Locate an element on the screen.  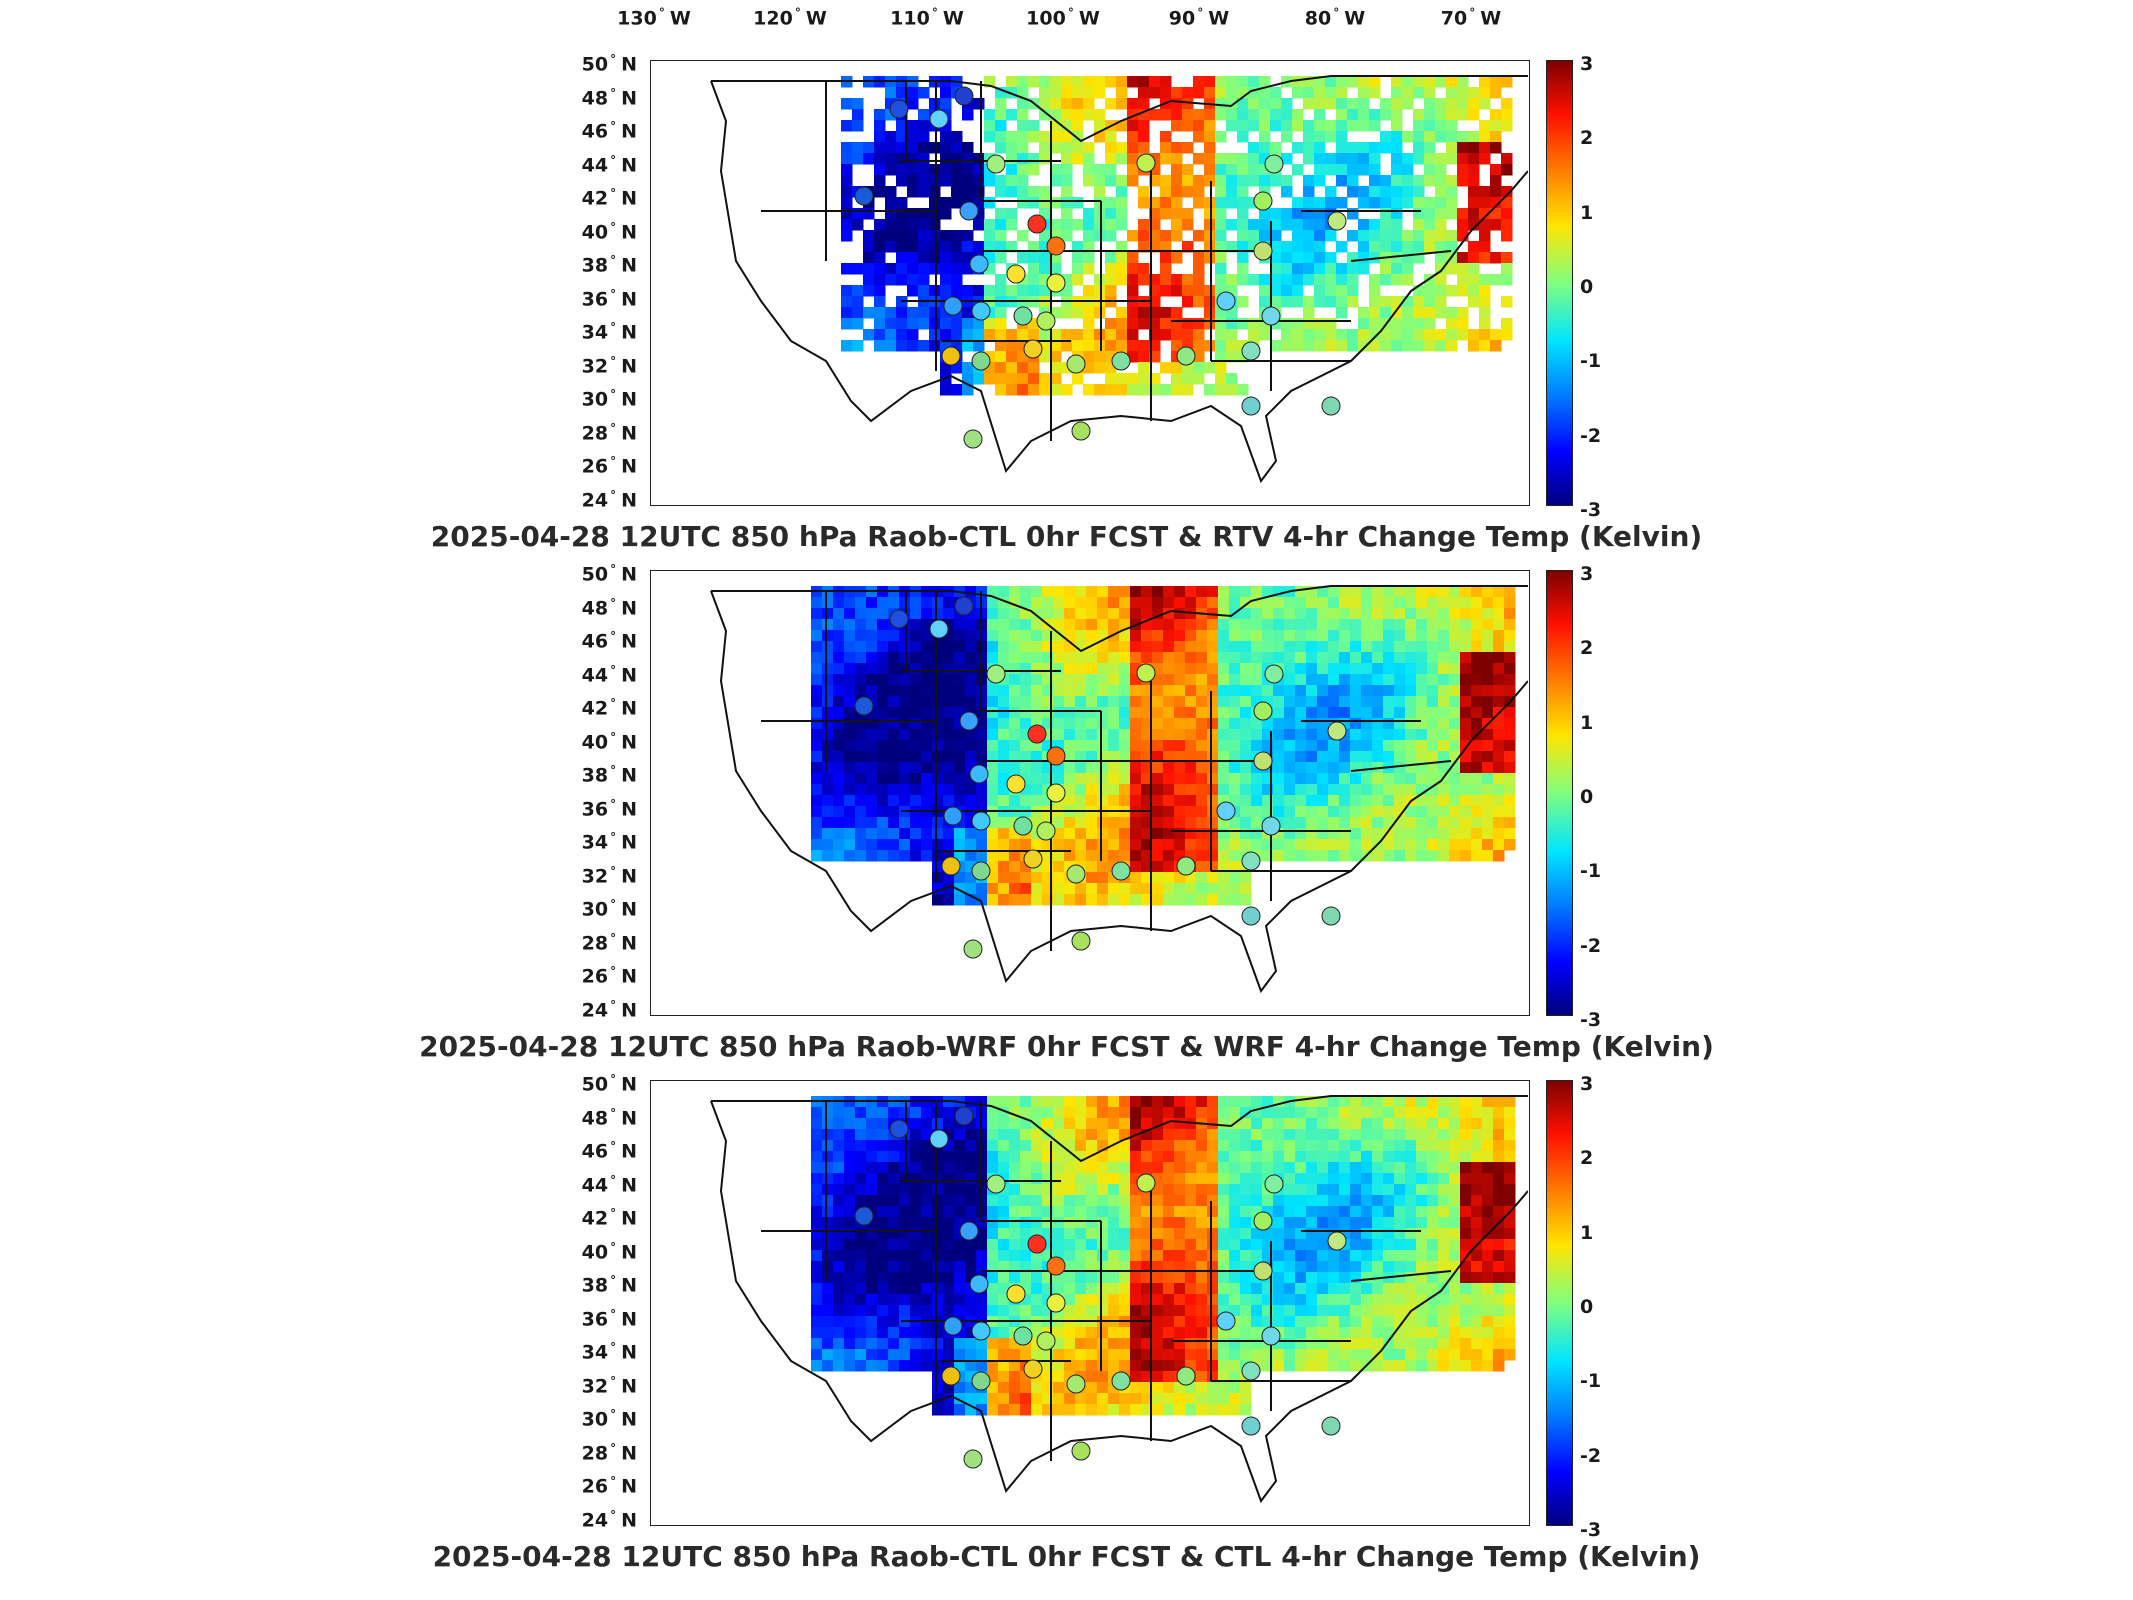
lon-label: 130 ° W is located at coordinates (654, 18).